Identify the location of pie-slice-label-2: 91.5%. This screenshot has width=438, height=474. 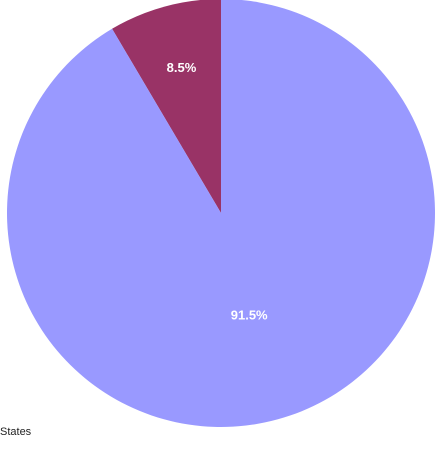
(249, 315).